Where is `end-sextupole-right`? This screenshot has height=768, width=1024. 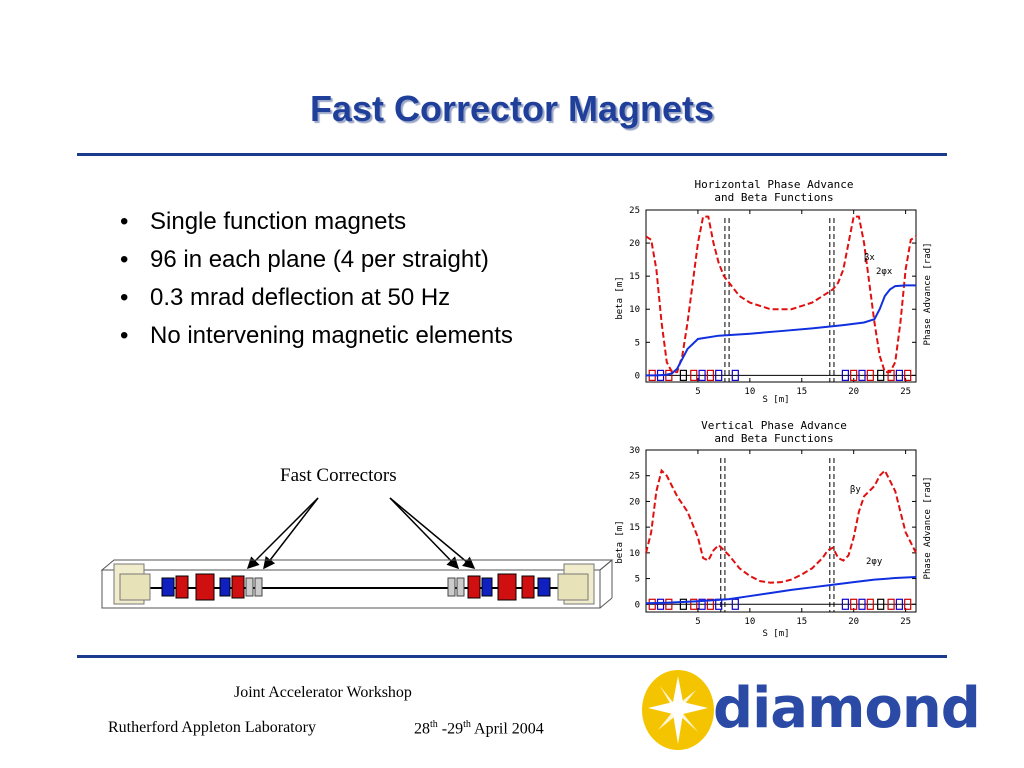
end-sextupole-right is located at coordinates (576, 584).